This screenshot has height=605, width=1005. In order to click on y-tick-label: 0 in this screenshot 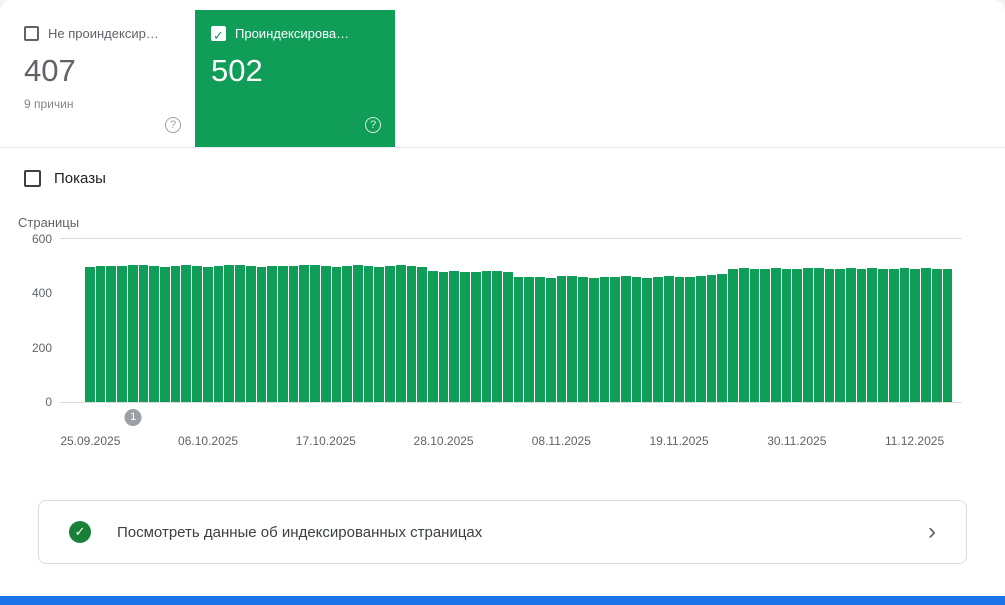, I will do `click(48, 402)`.